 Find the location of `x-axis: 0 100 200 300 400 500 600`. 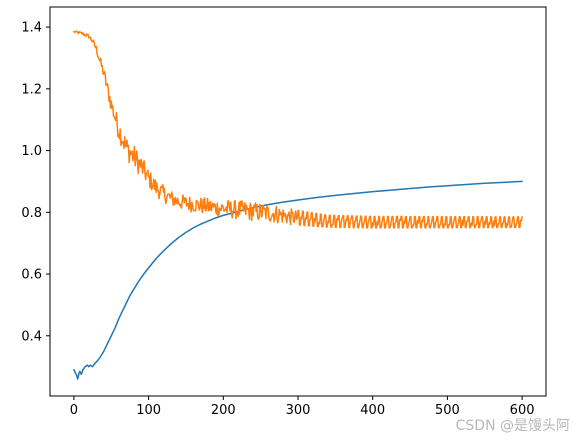

x-axis: 0 100 200 300 400 500 600 is located at coordinates (302, 407).